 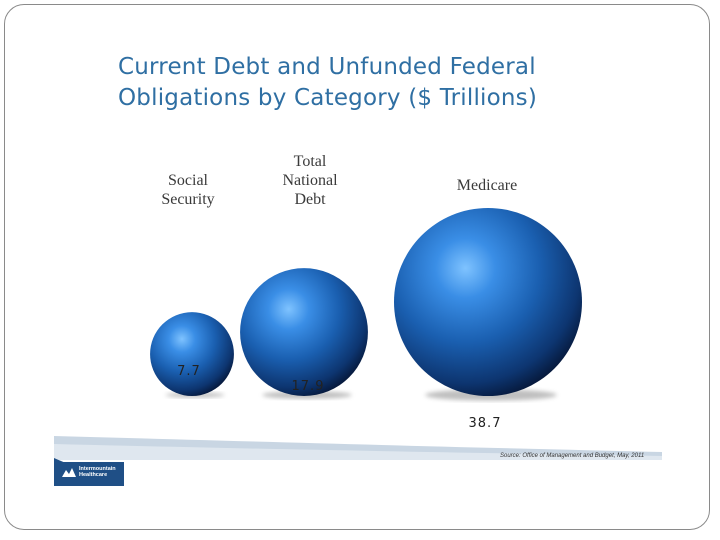 I want to click on social-security-value-label: 7.7, so click(x=189, y=371).